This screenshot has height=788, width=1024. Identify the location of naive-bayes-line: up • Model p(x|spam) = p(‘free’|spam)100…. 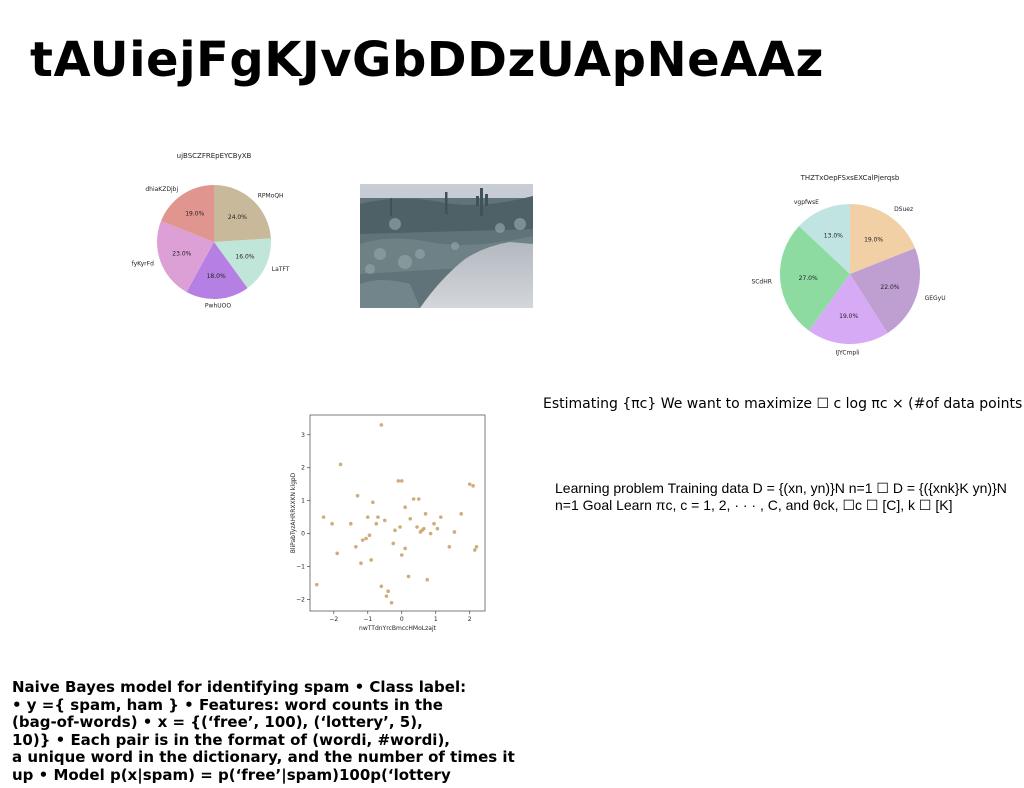
(231, 774).